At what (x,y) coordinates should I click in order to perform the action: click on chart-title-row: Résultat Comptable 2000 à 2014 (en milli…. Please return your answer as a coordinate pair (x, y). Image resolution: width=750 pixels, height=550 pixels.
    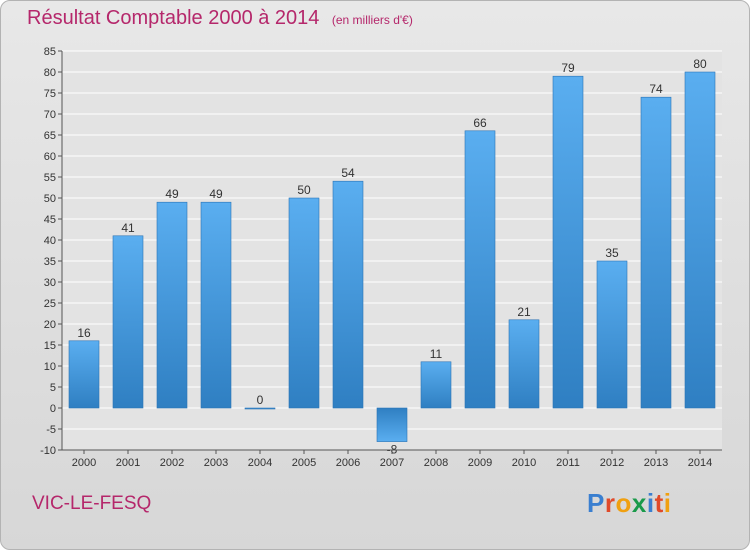
    Looking at the image, I should click on (220, 18).